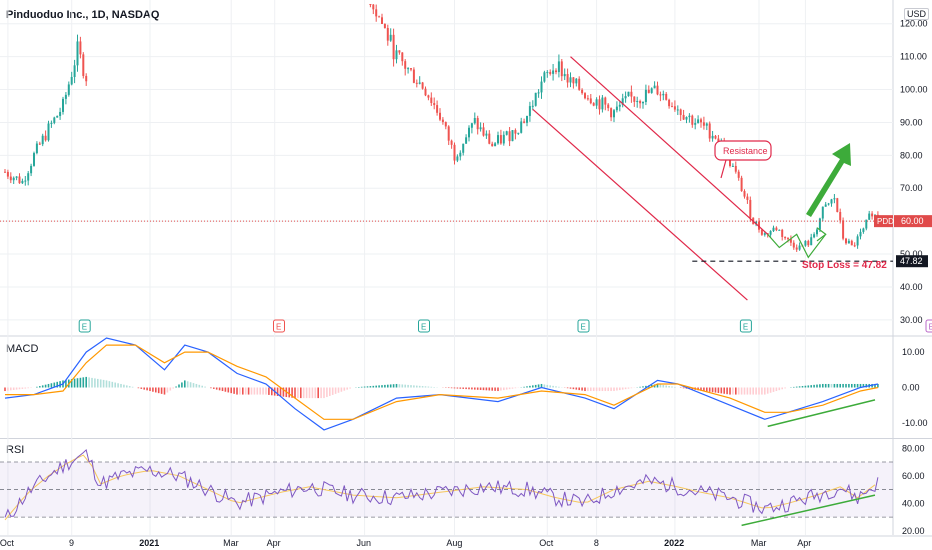 This screenshot has width=932, height=550. I want to click on stop-loss-tag-label: 47.82, so click(911, 261).